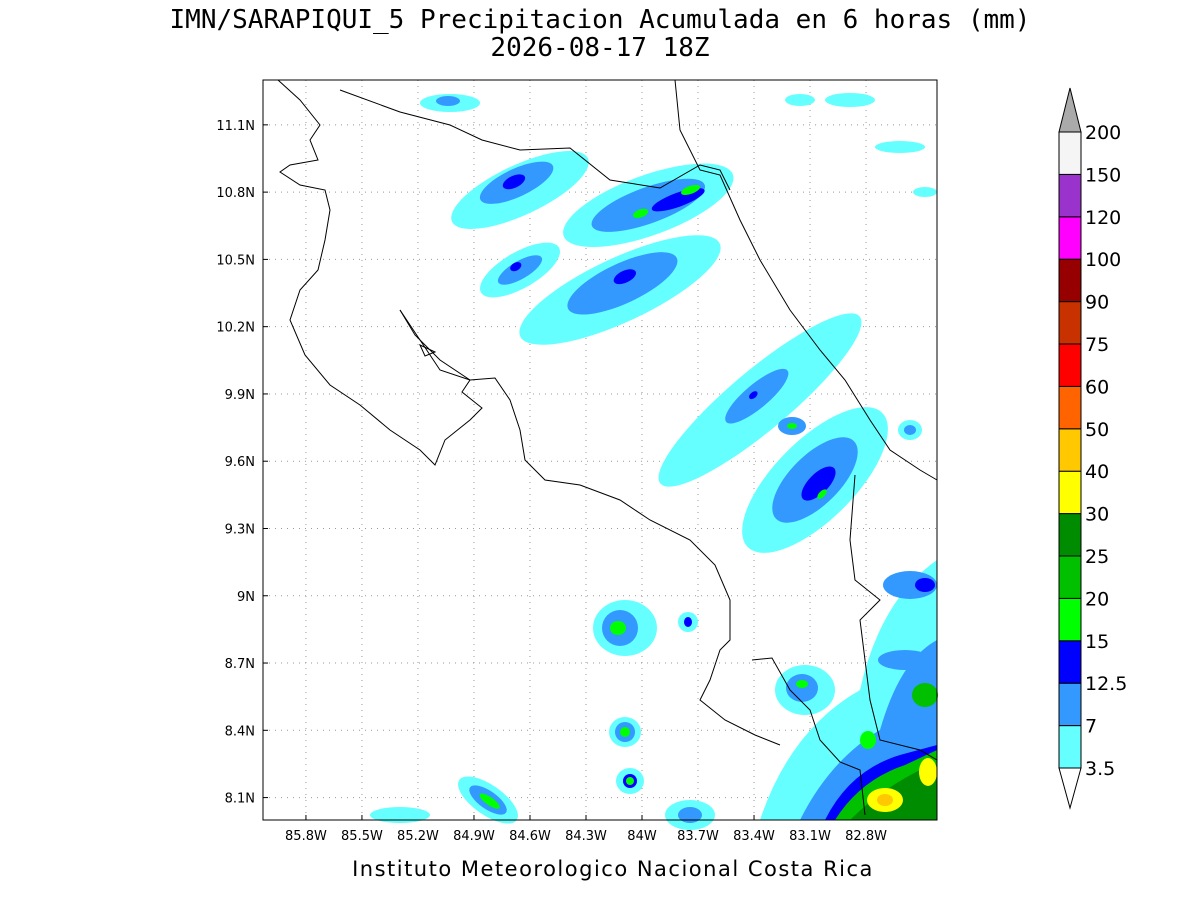 The width and height of the screenshot is (1200, 904). Describe the element at coordinates (754, 836) in the screenshot. I see `x-tick-label: 83.4W` at that location.